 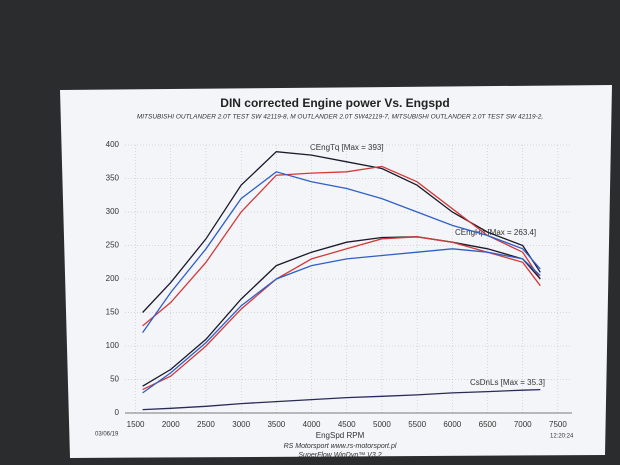 I want to click on y-tick-label: 250, so click(x=113, y=245).